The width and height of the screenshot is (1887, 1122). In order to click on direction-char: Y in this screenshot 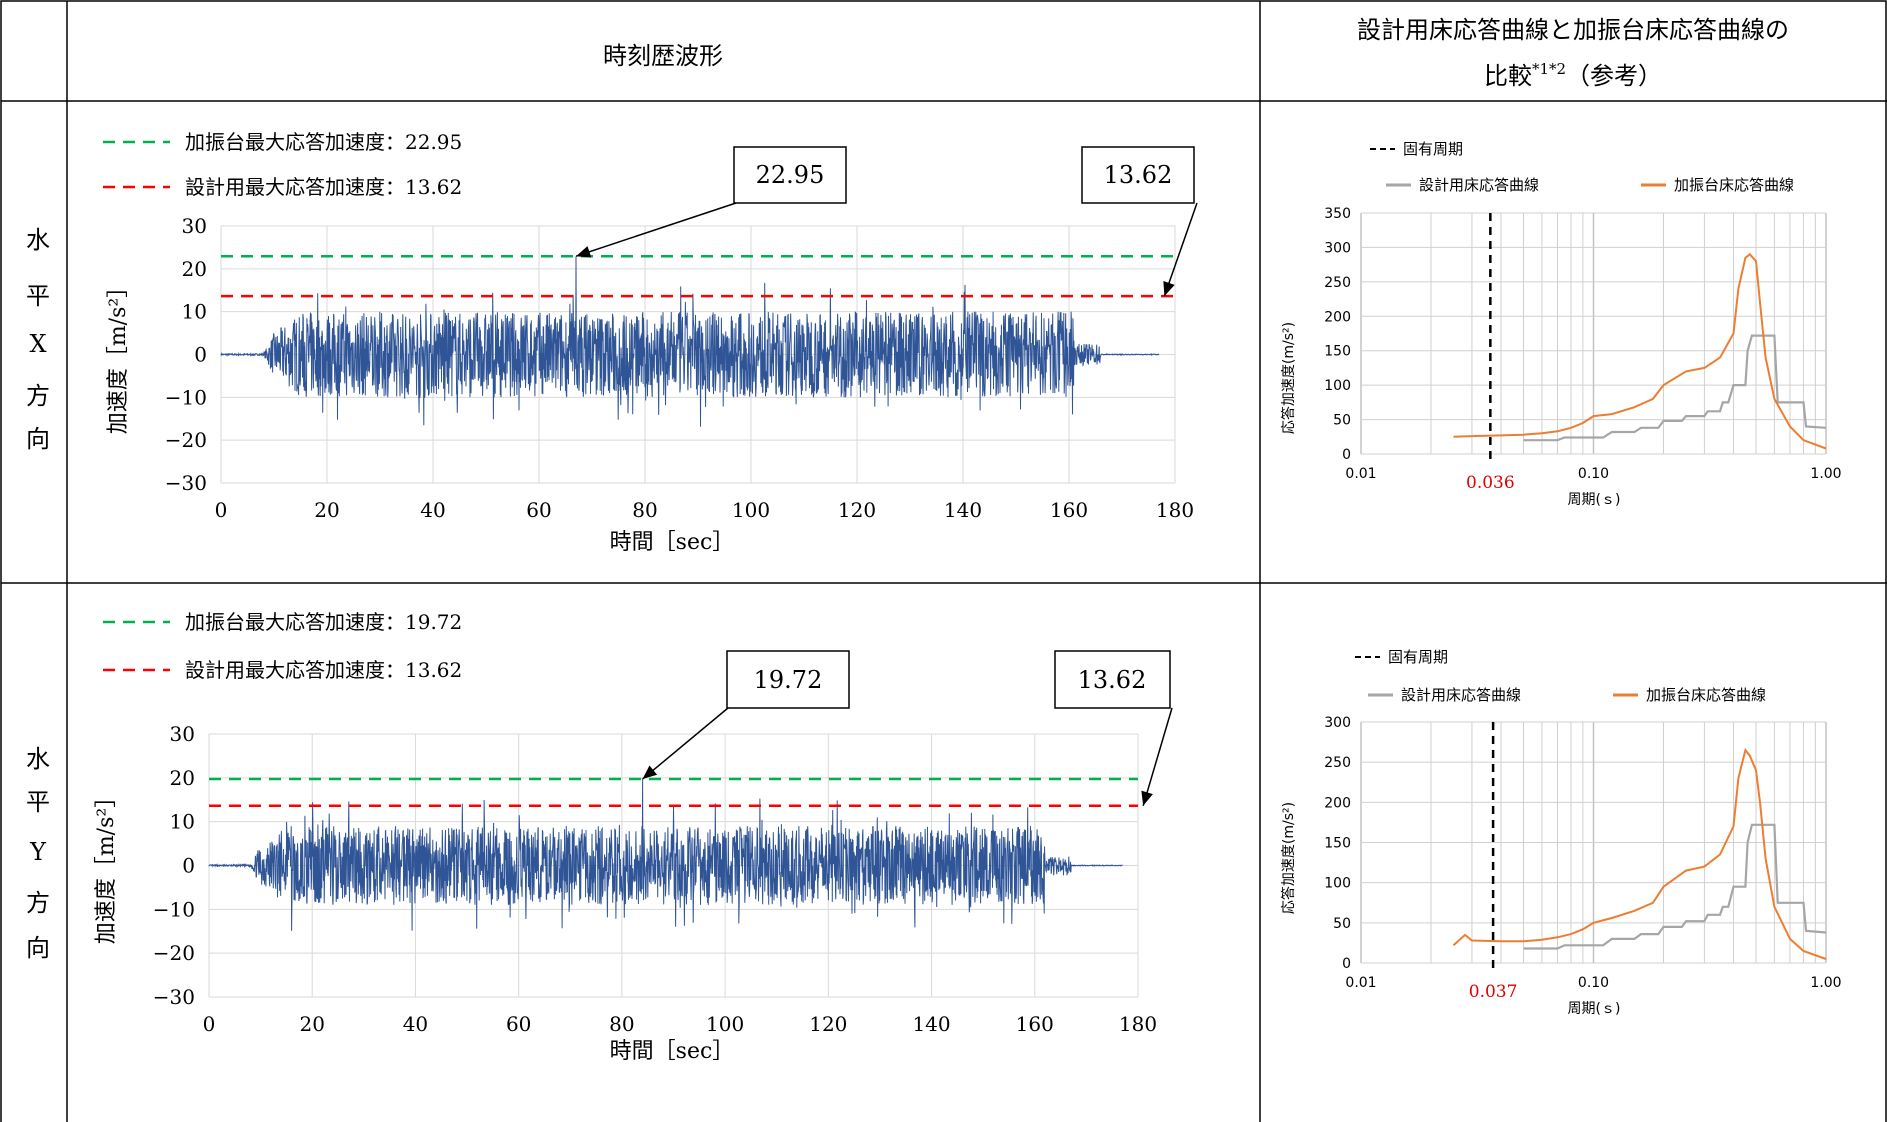, I will do `click(38, 852)`.